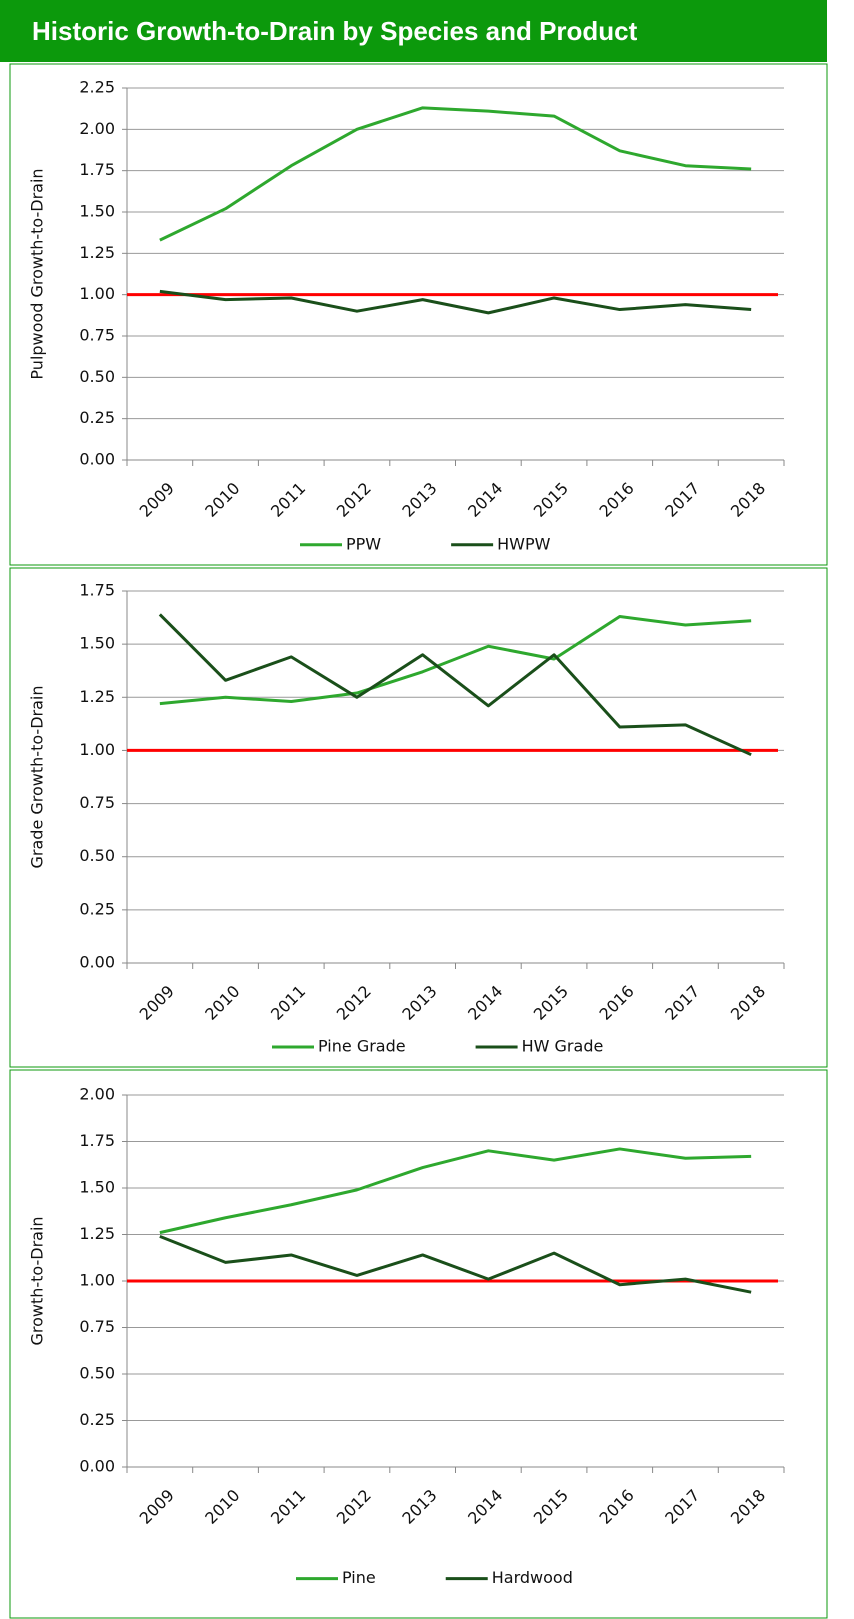 This screenshot has width=854, height=1619. I want to click on y-axis-title: Pulpwood Growth-to-Drain, so click(37, 273).